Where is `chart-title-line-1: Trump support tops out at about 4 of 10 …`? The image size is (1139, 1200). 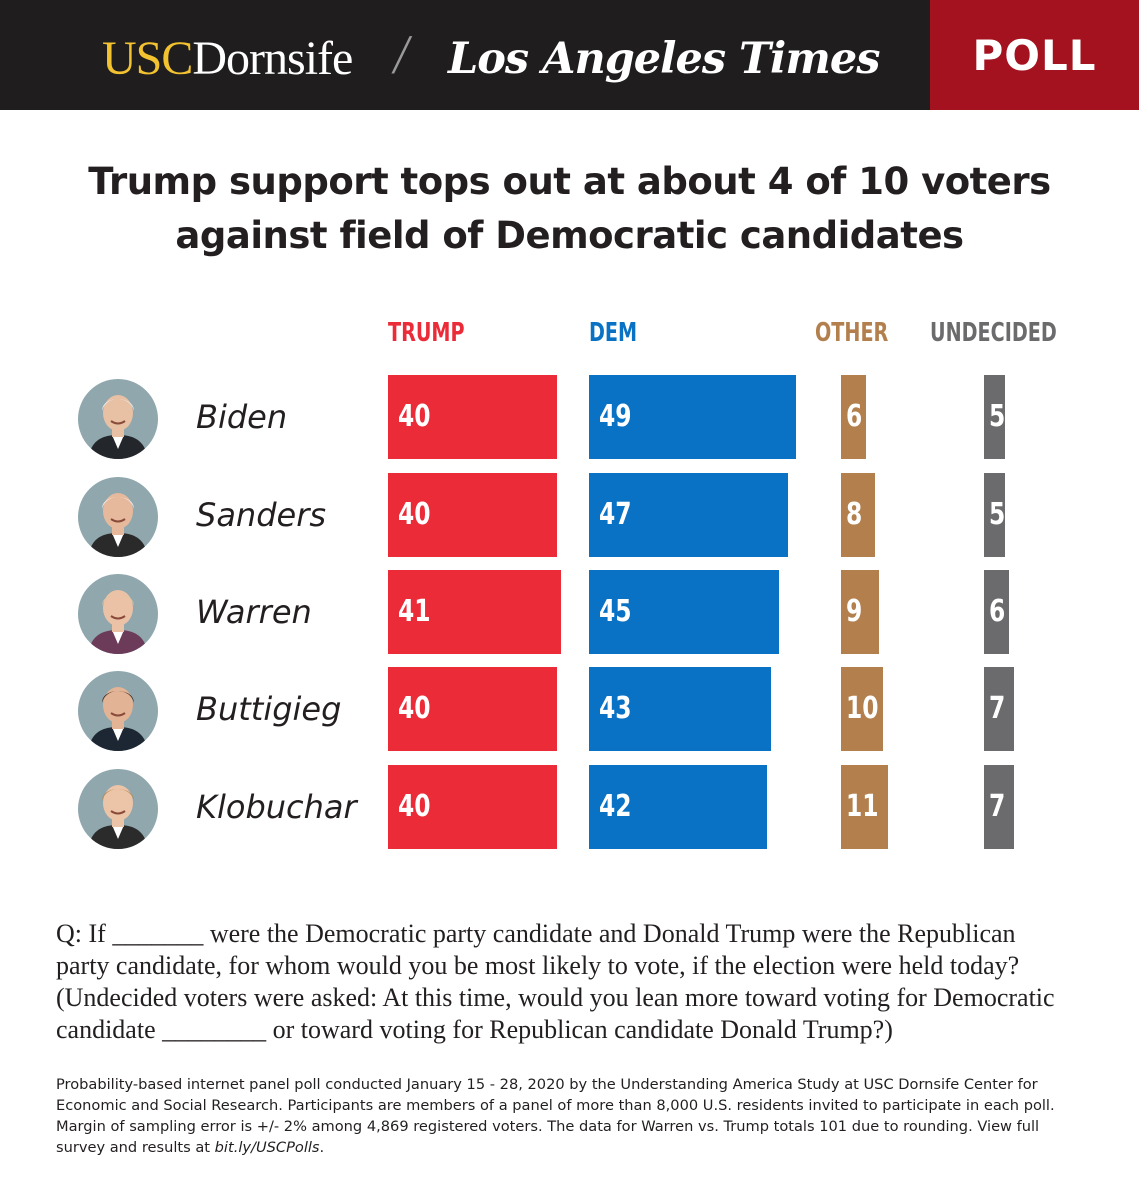
chart-title-line-1: Trump support tops out at about 4 of 10 … is located at coordinates (569, 181).